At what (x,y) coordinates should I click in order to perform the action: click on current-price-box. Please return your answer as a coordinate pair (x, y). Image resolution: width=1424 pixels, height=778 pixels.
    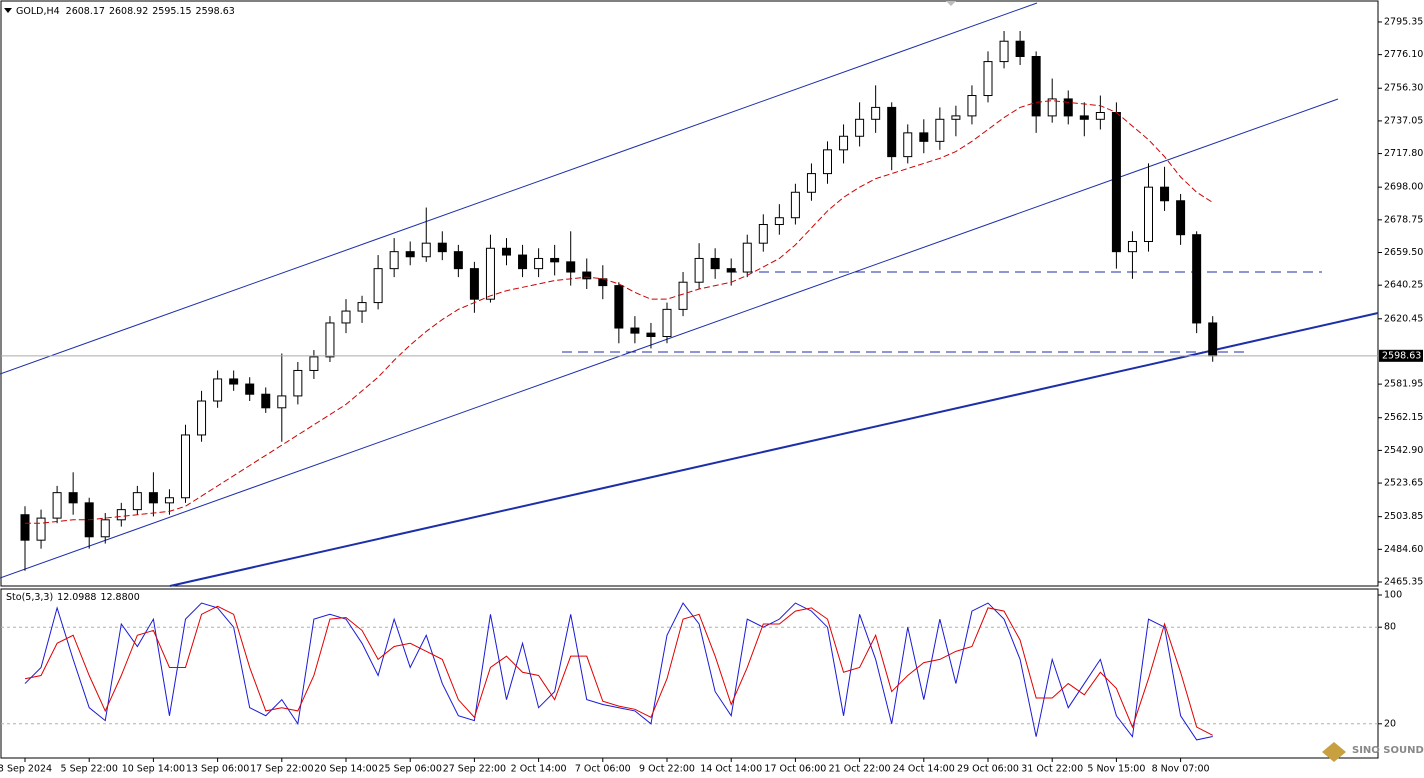
    Looking at the image, I should click on (1401, 355).